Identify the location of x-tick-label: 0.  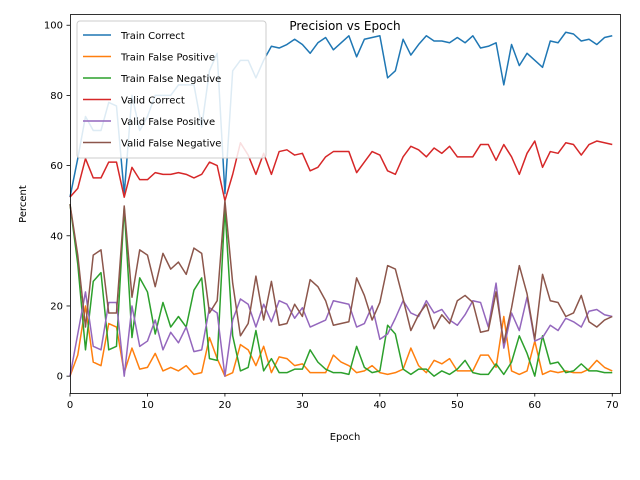
(70, 405).